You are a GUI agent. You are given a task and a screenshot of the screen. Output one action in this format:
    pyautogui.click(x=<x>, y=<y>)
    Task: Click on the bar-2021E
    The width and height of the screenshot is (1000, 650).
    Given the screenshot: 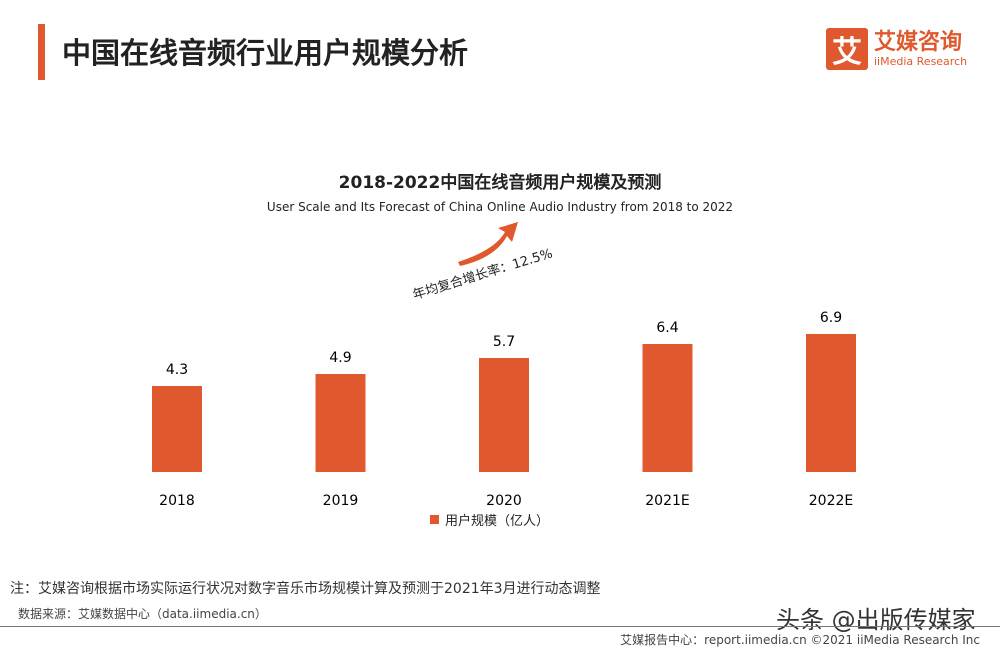 What is the action you would take?
    pyautogui.click(x=667, y=408)
    